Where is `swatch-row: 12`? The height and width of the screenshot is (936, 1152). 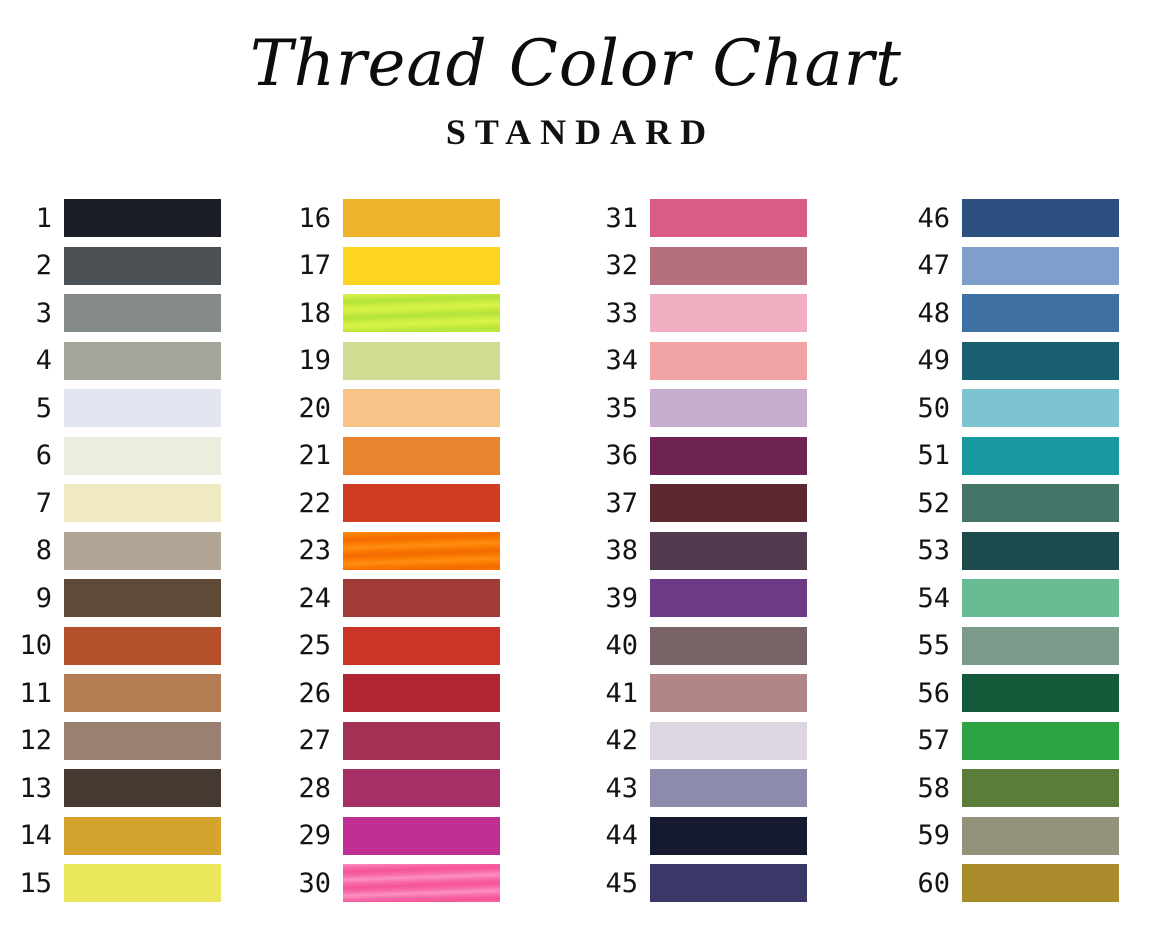
swatch-row: 12 is located at coordinates (112, 740).